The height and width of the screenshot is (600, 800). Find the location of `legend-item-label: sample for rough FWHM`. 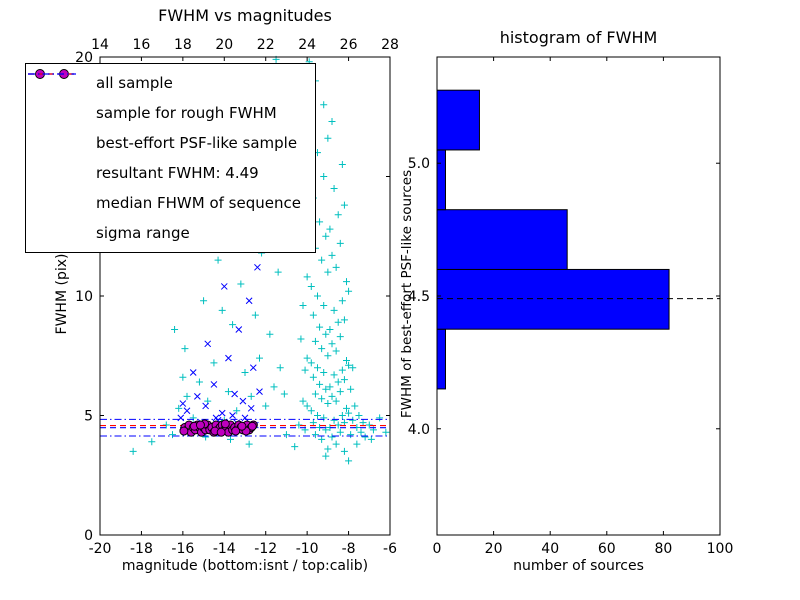

legend-item-label: sample for rough FWHM is located at coordinates (186, 113).